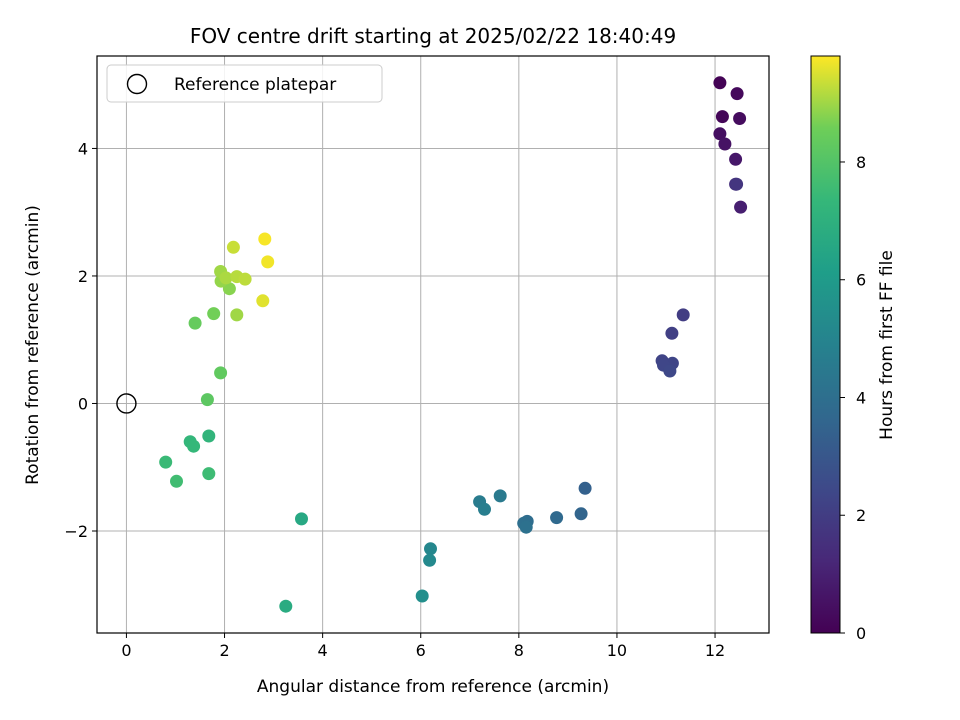 This screenshot has height=720, width=960. I want to click on legend: Reference platepar, so click(244, 83).